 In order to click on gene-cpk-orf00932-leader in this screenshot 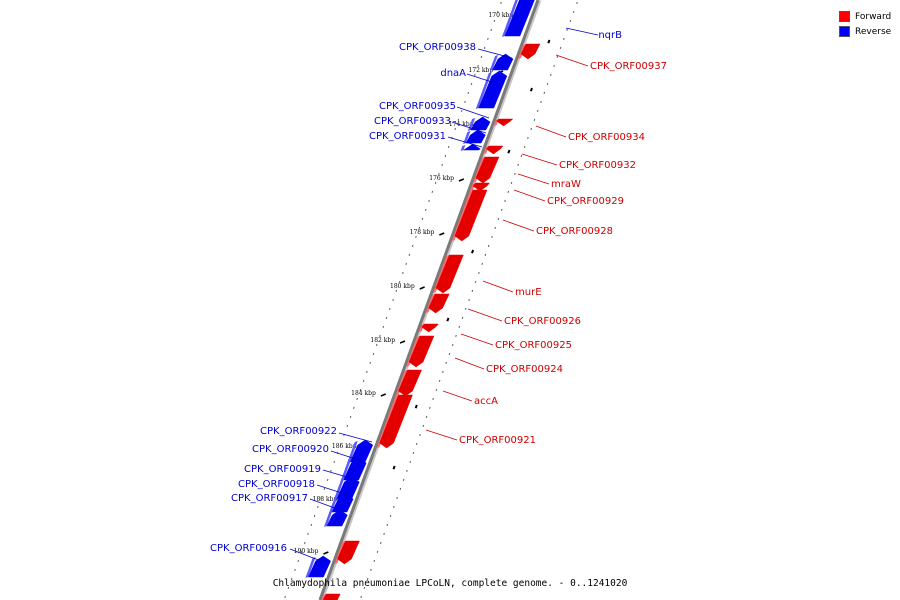, I will do `click(539, 159)`.